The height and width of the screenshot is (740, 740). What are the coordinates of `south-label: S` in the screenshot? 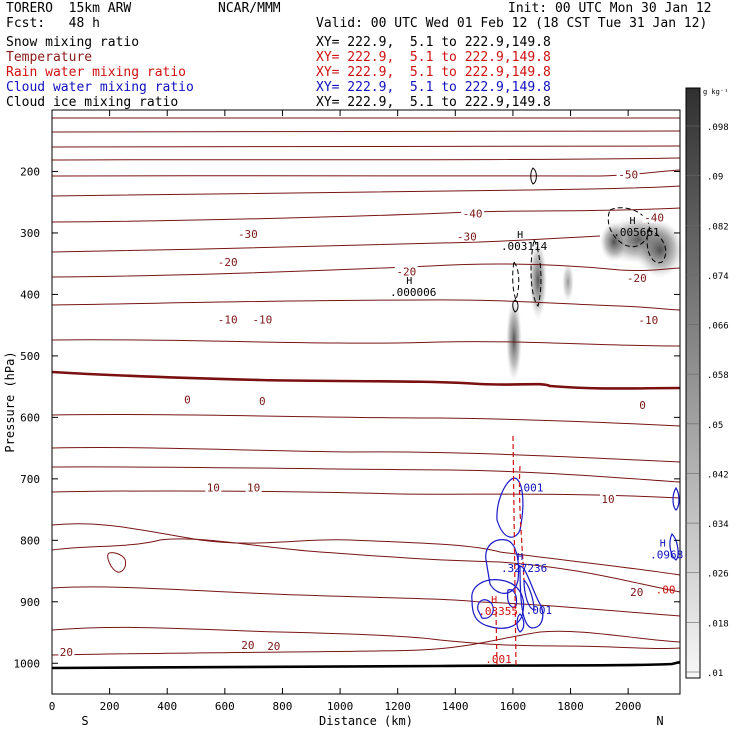 It's located at (84, 721).